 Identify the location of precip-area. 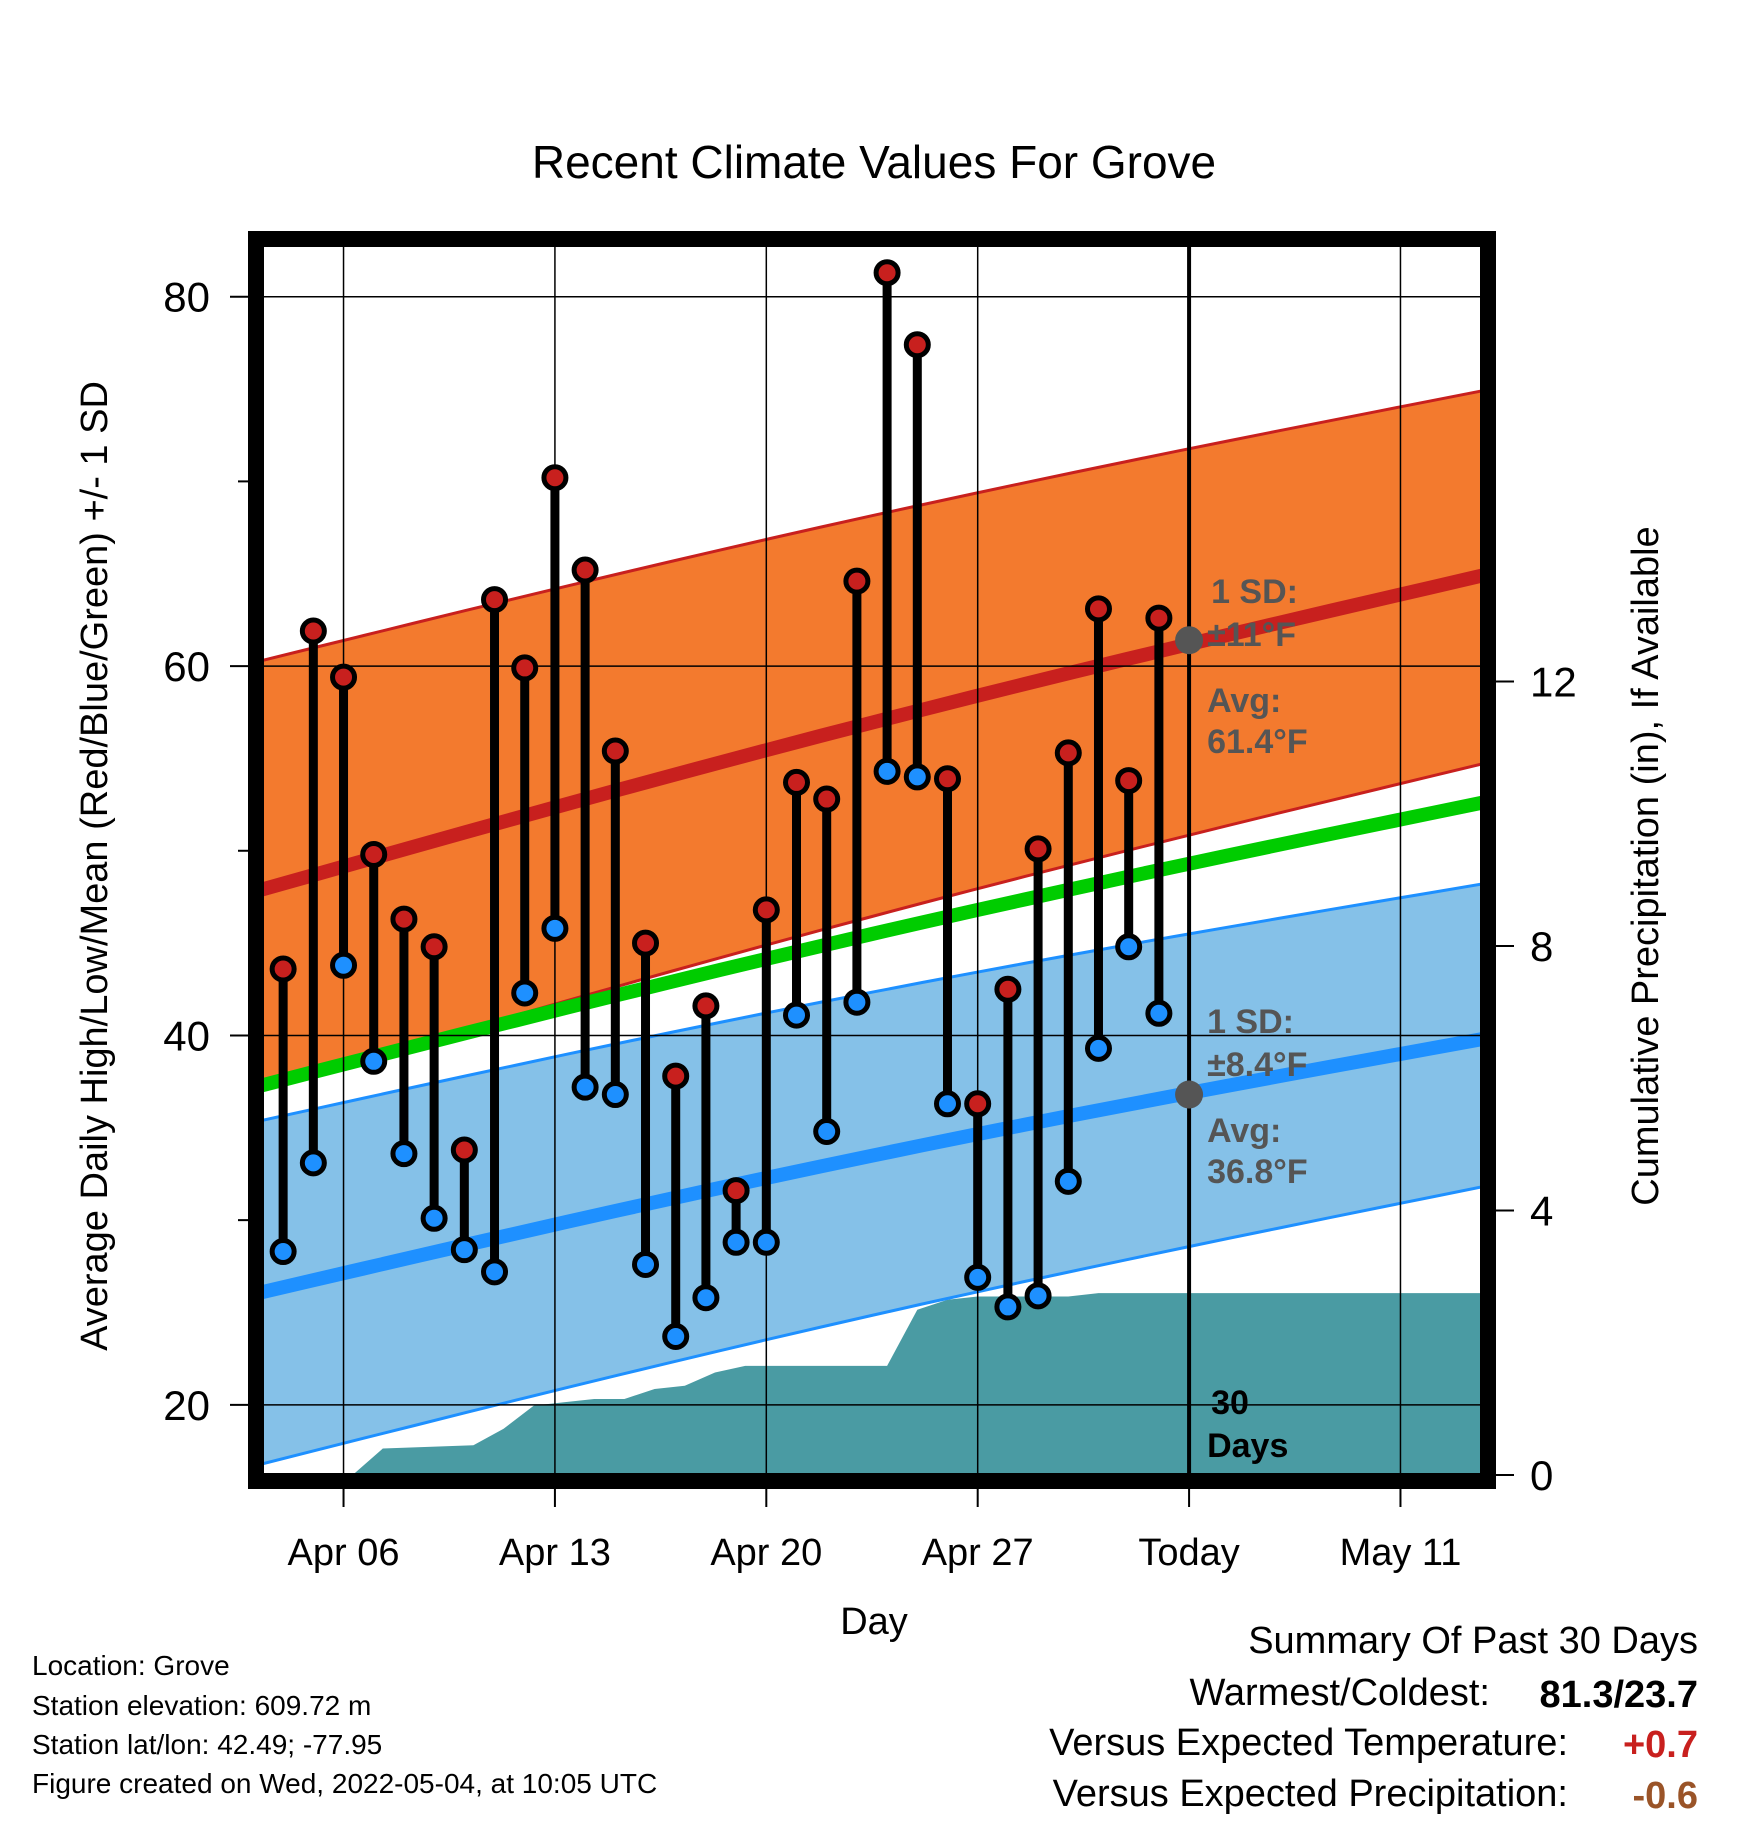
(872, 1384).